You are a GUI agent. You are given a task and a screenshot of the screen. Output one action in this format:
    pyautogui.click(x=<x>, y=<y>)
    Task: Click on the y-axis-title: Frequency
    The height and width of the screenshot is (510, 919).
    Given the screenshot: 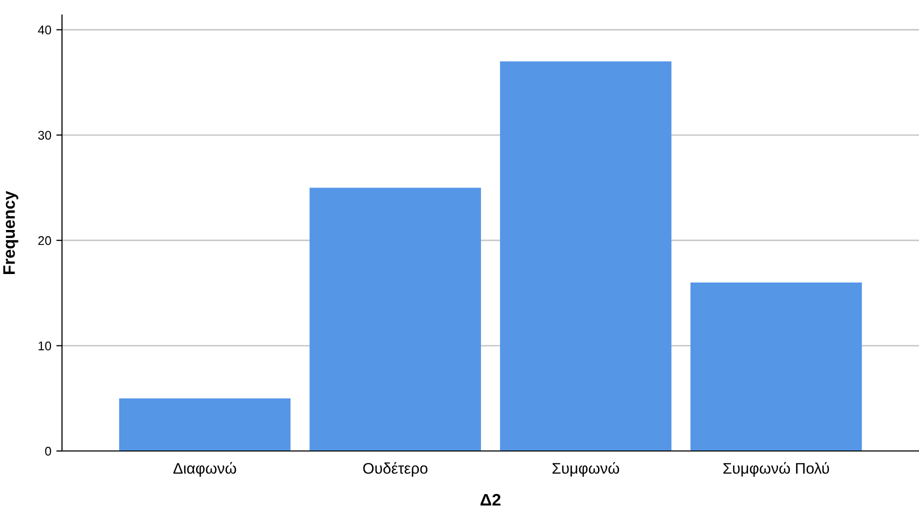 What is the action you would take?
    pyautogui.click(x=10, y=232)
    